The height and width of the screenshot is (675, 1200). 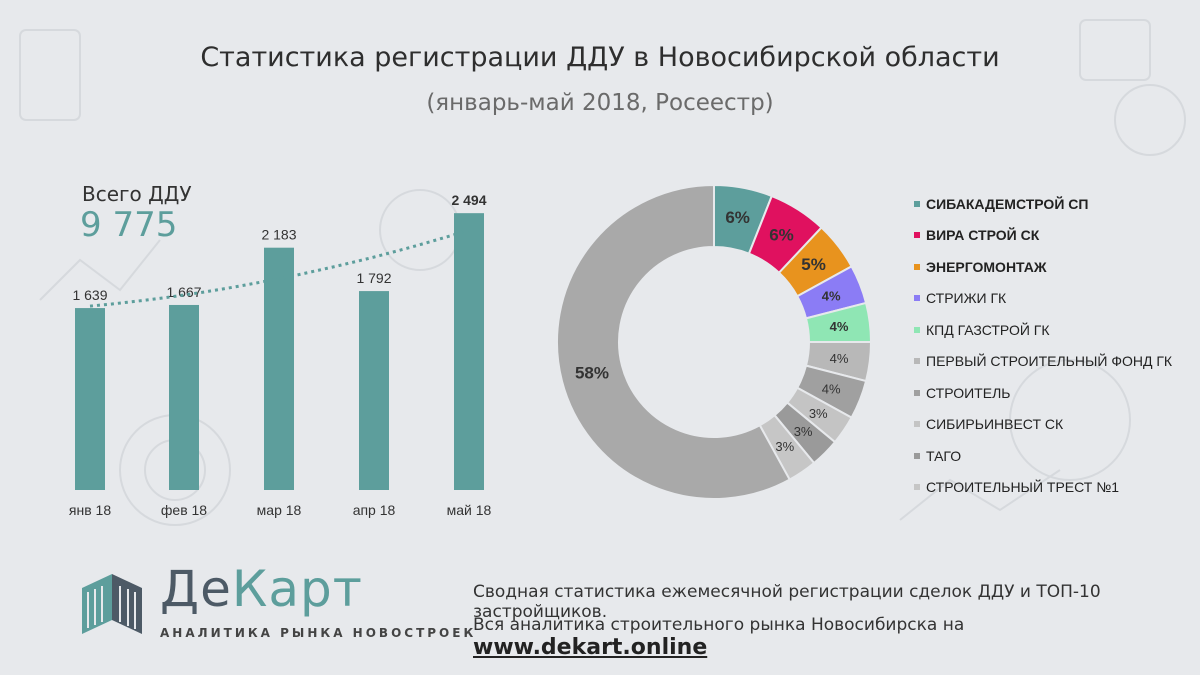 What do you see at coordinates (297, 589) in the screenshot?
I see `logo-wordmark-part2: Карт` at bounding box center [297, 589].